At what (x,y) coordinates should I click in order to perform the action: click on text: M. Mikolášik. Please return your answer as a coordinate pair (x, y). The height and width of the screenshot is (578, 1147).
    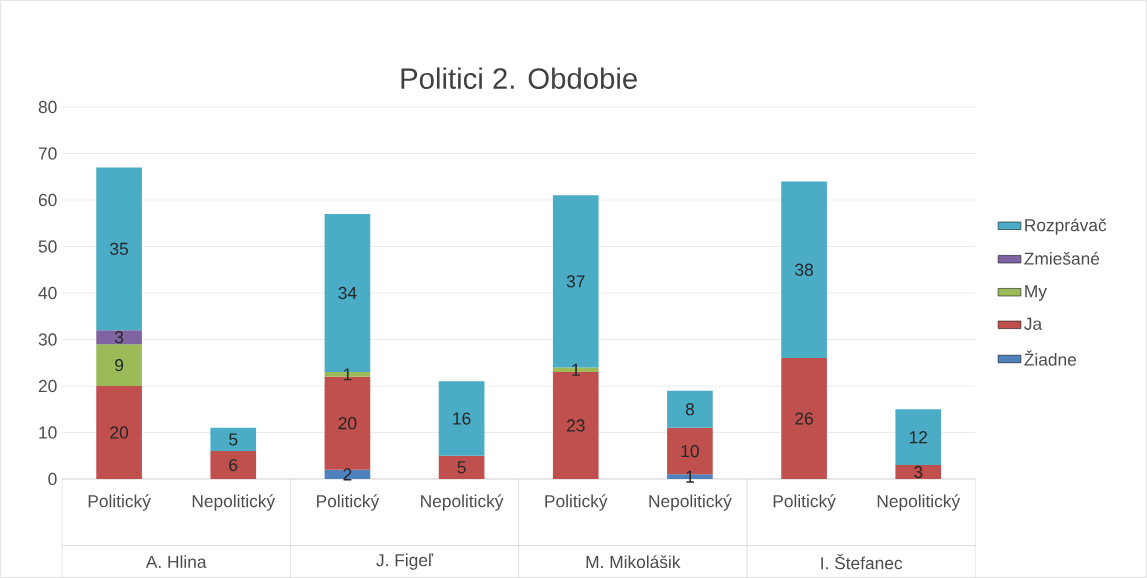
    Looking at the image, I should click on (633, 562).